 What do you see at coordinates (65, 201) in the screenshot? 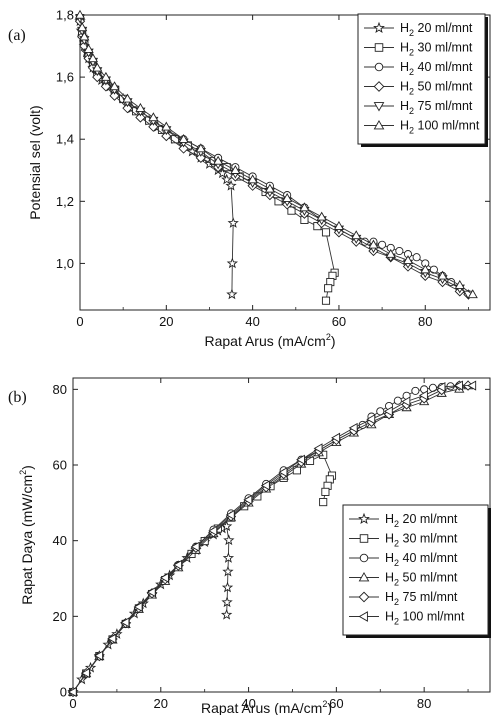
I see `y-tick-label: 1,2` at bounding box center [65, 201].